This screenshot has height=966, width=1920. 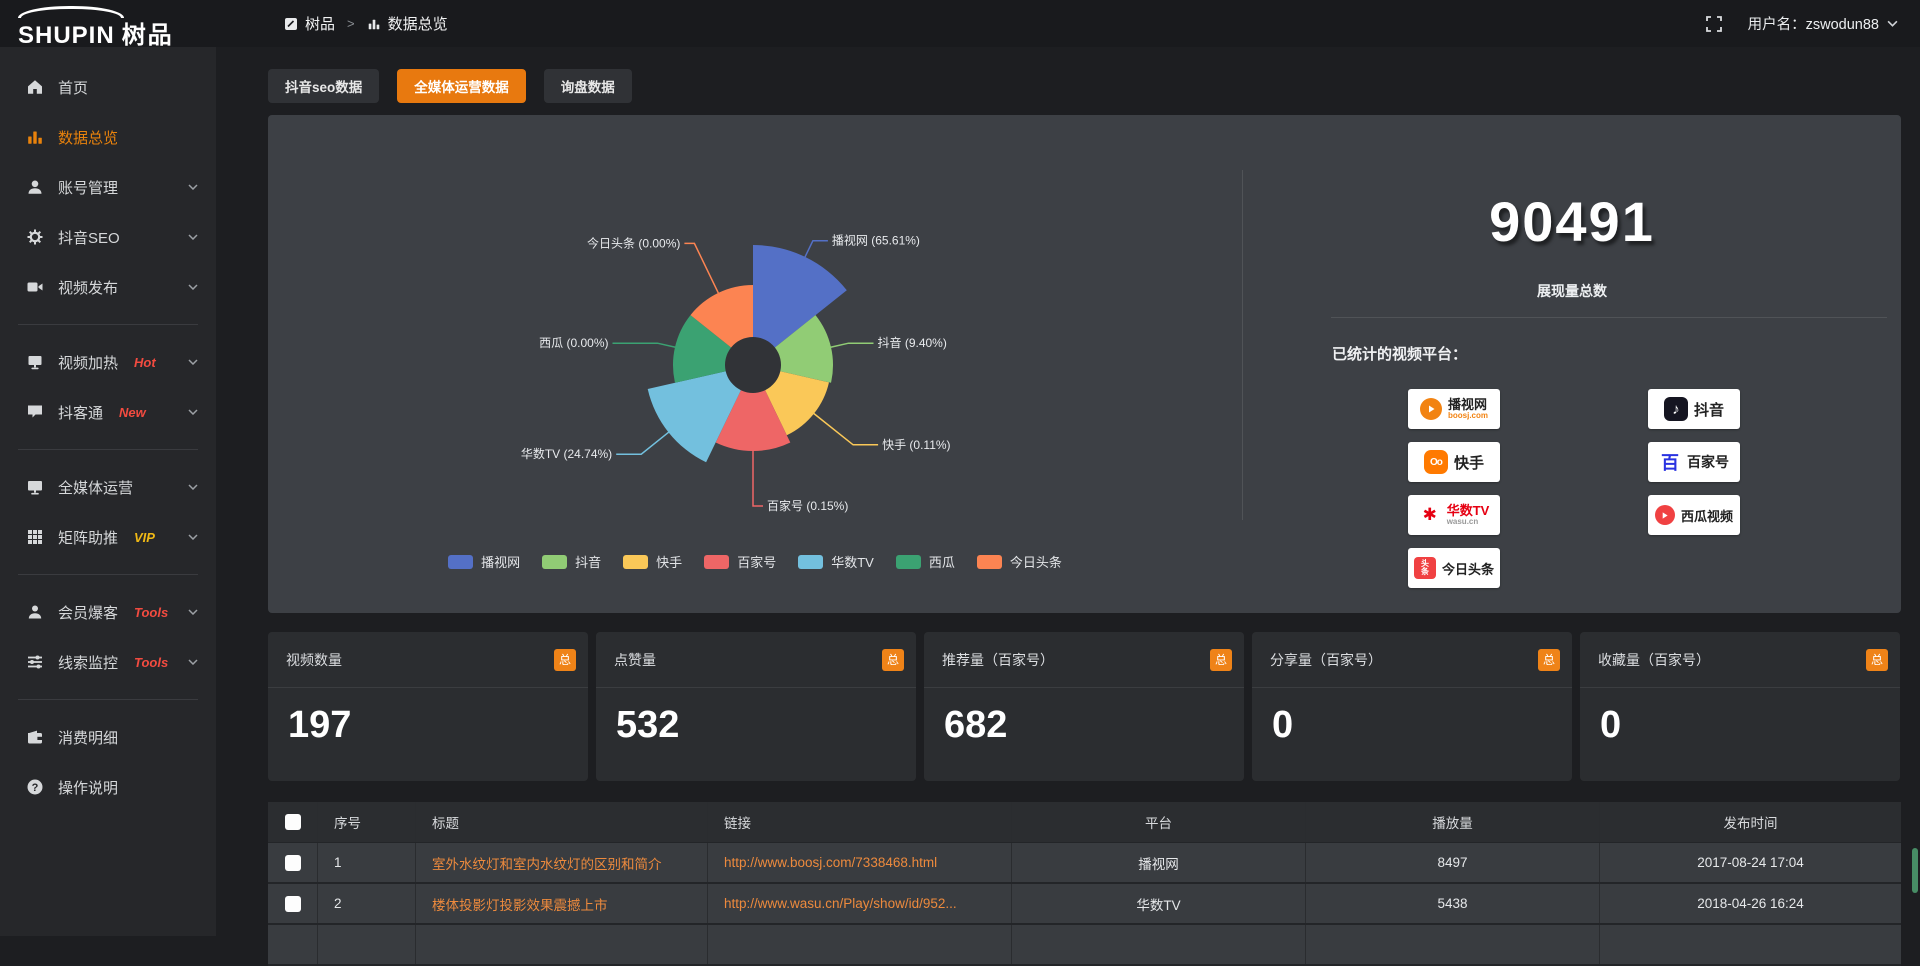 I want to click on platform-badge-kuaishou: Oo 快手, so click(x=1454, y=462).